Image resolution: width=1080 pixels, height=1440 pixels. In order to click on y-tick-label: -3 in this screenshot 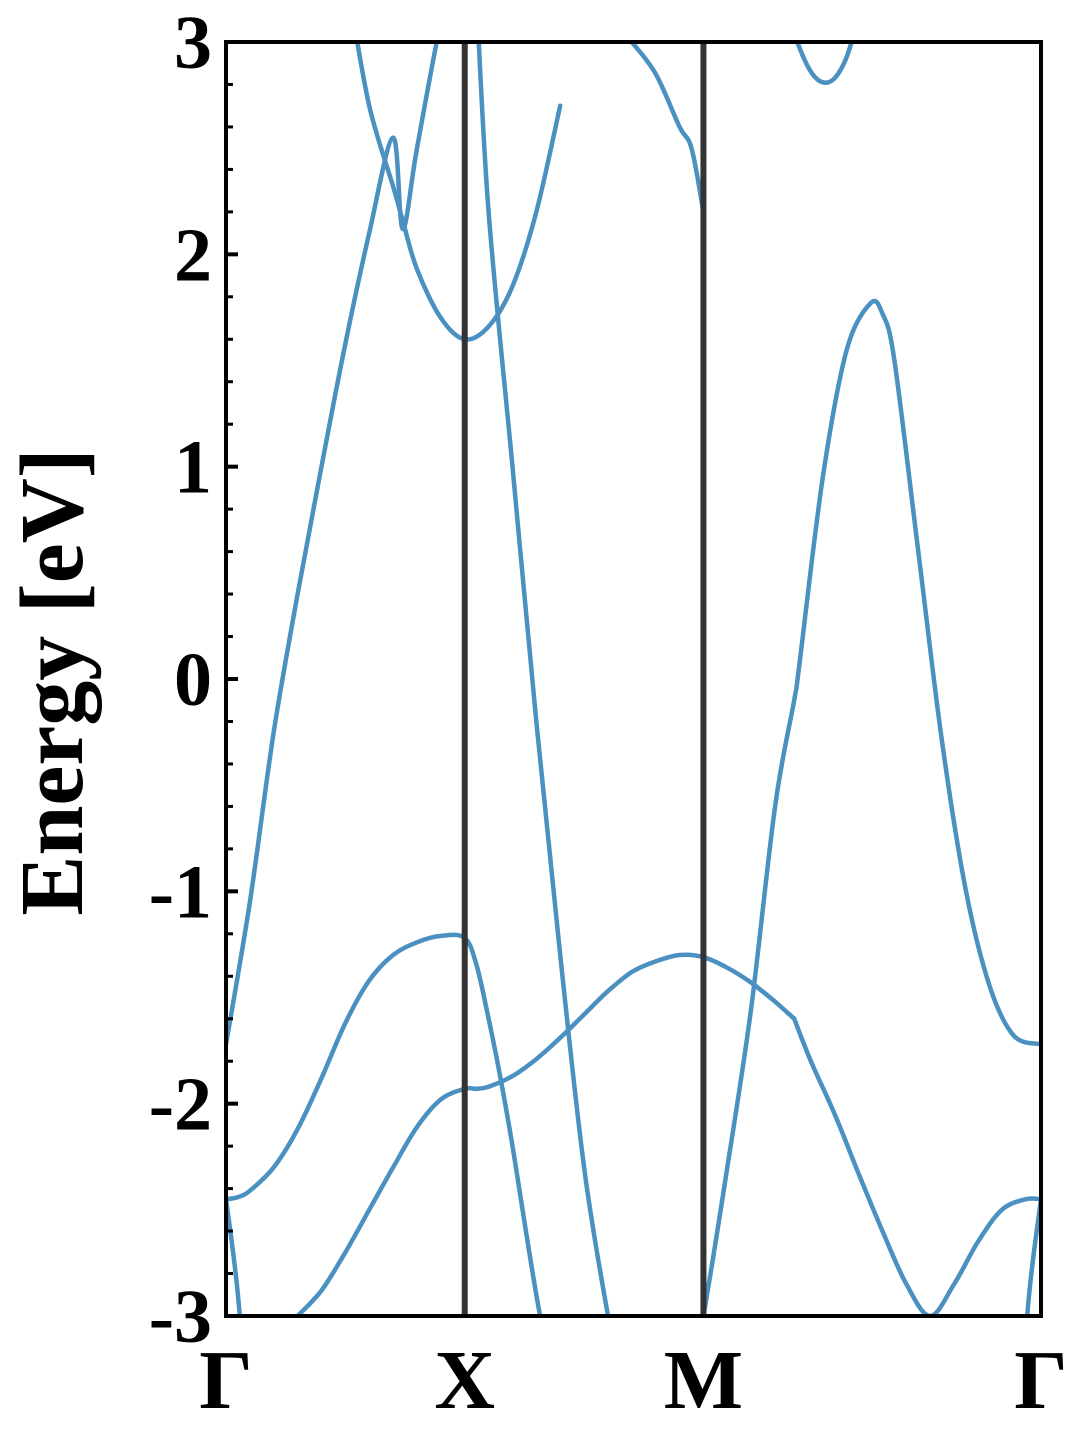, I will do `click(180, 1317)`.